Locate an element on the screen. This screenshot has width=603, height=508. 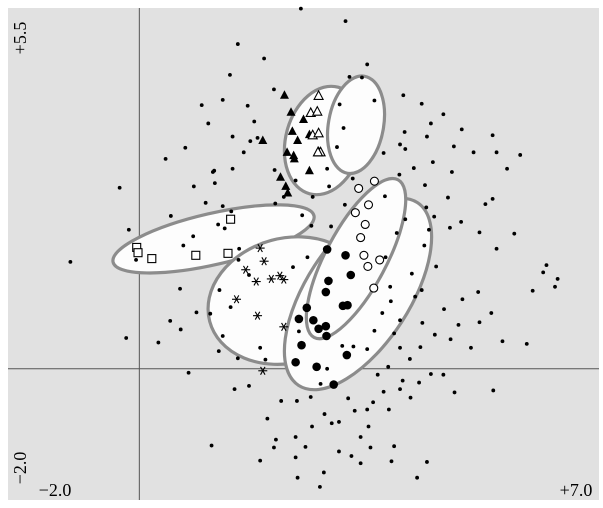
data-point-open-triangle is located at coordinates (319, 132).